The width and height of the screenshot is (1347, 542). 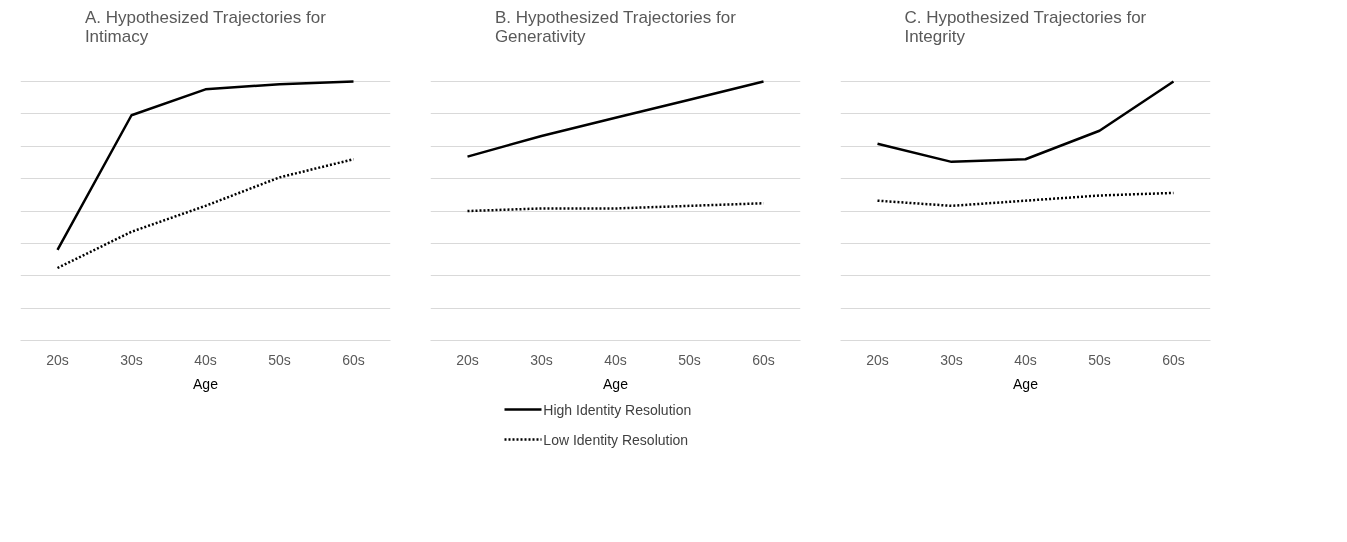 What do you see at coordinates (1025, 26) in the screenshot?
I see `chart-title: C. Hypothesized Trajectories for Integrity` at bounding box center [1025, 26].